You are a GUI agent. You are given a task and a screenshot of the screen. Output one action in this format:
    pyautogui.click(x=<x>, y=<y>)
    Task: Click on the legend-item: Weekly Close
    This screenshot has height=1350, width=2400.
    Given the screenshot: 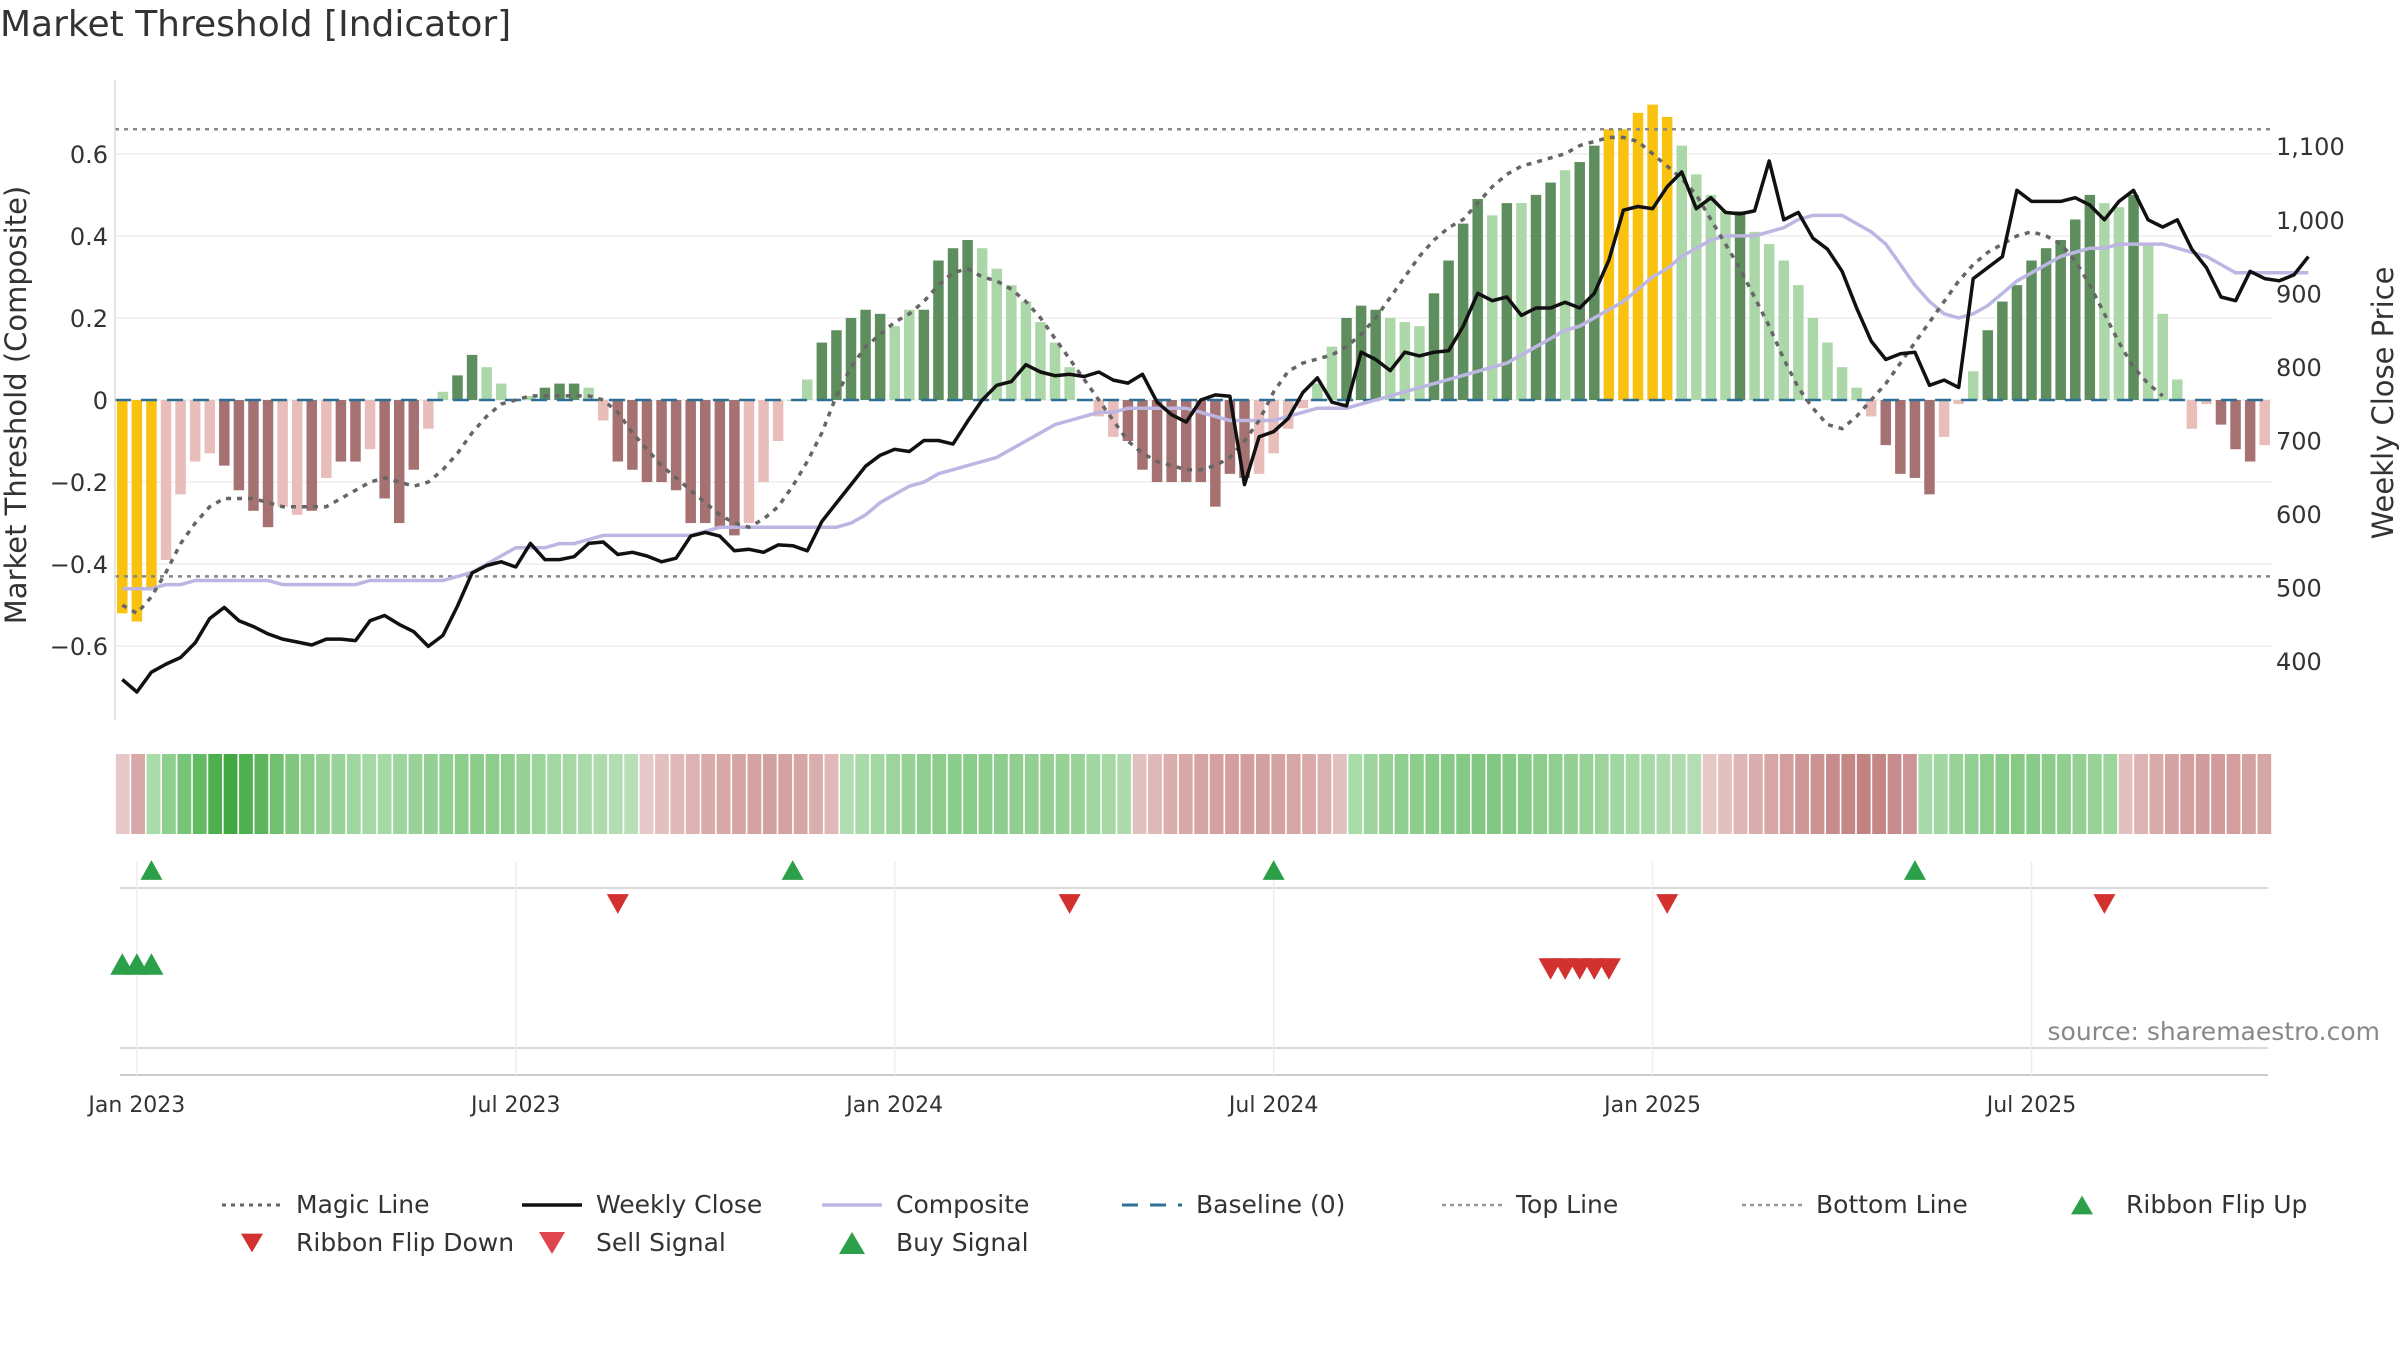 What is the action you would take?
    pyautogui.click(x=641, y=1204)
    